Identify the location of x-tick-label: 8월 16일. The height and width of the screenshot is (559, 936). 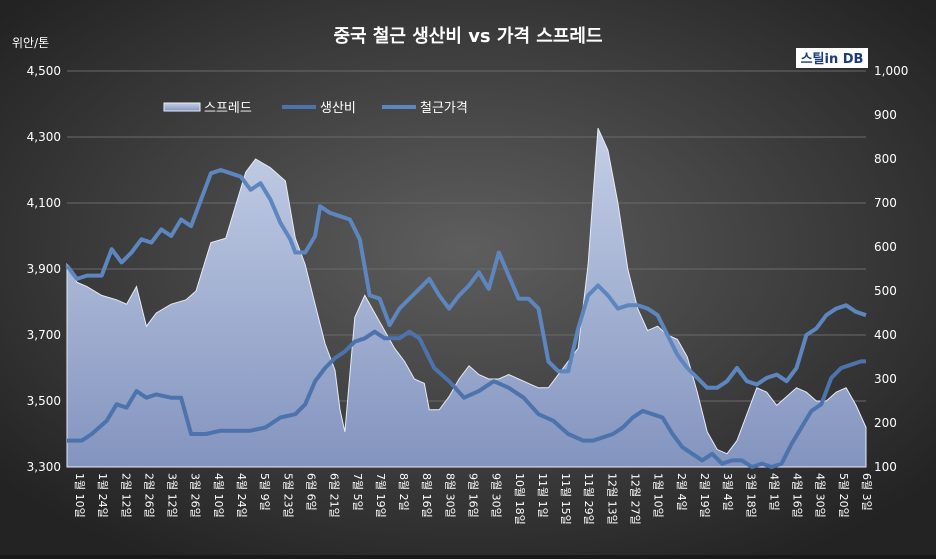
(427, 495).